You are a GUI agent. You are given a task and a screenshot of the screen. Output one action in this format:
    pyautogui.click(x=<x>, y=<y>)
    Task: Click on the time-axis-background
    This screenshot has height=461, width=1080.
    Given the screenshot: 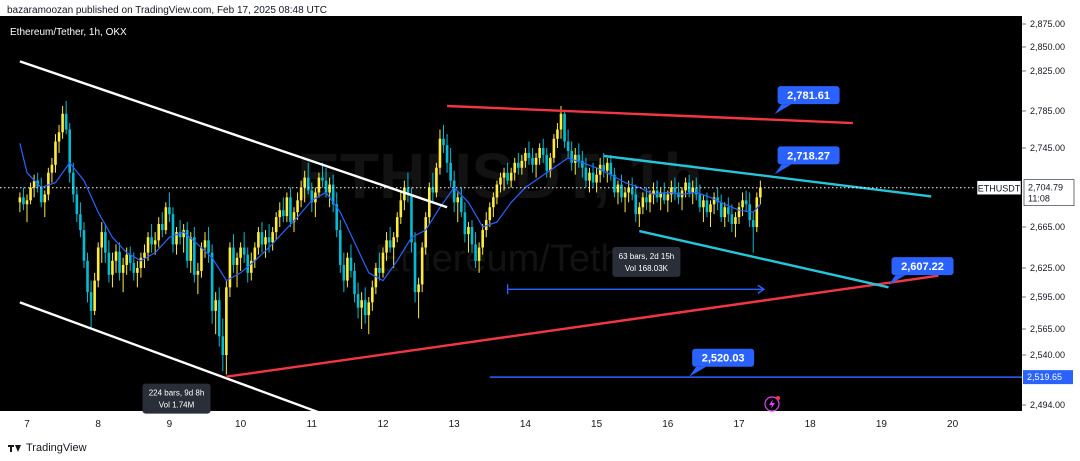 What is the action you would take?
    pyautogui.click(x=540, y=423)
    